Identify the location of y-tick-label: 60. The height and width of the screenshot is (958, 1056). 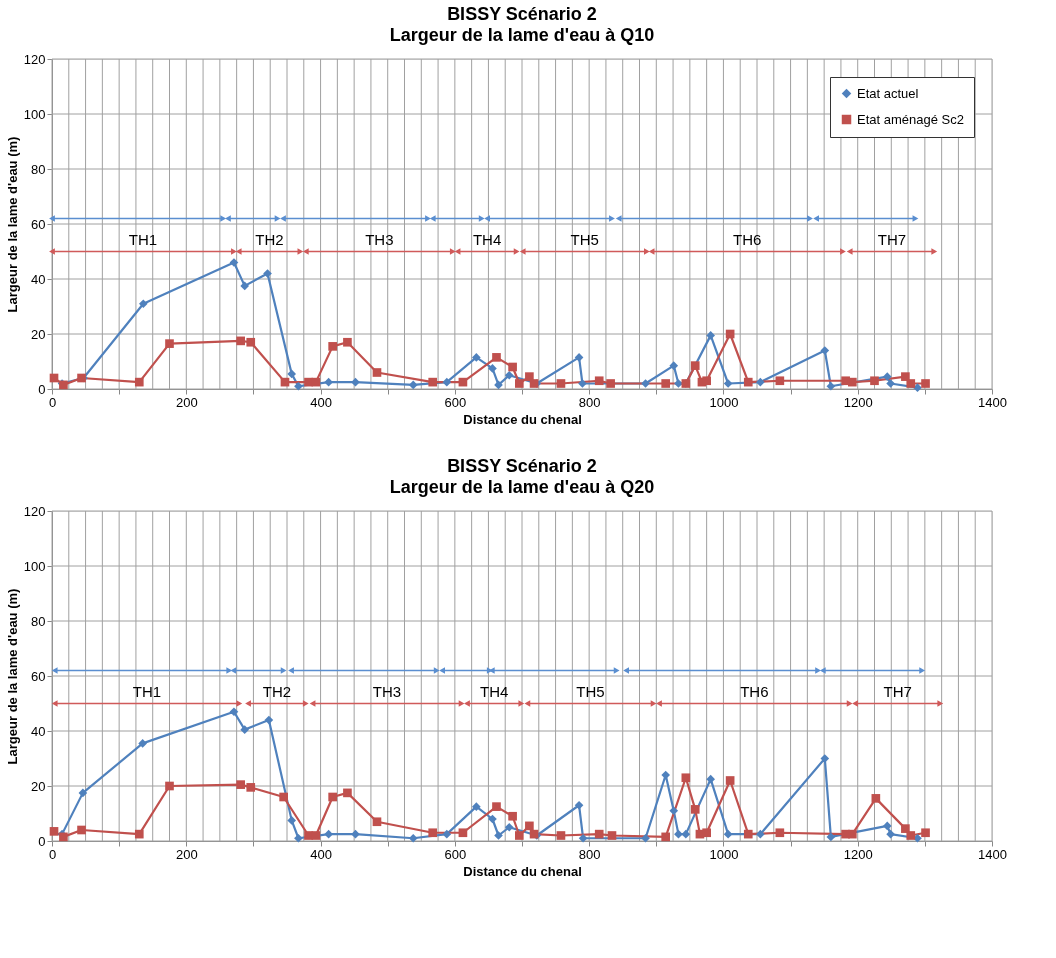
(38, 676).